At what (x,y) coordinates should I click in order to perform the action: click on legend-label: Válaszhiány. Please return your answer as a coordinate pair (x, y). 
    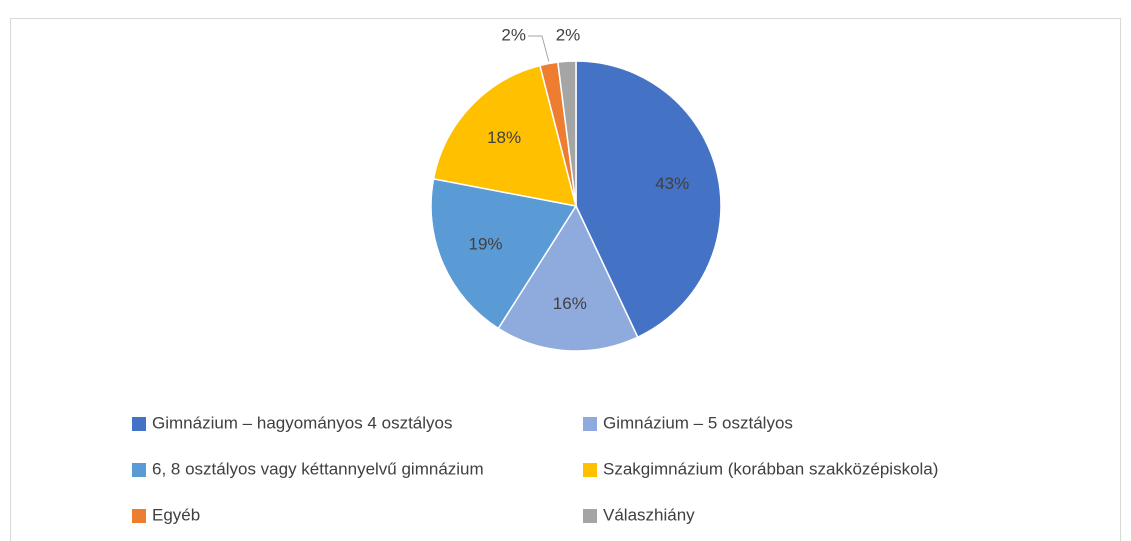
    Looking at the image, I should click on (649, 514).